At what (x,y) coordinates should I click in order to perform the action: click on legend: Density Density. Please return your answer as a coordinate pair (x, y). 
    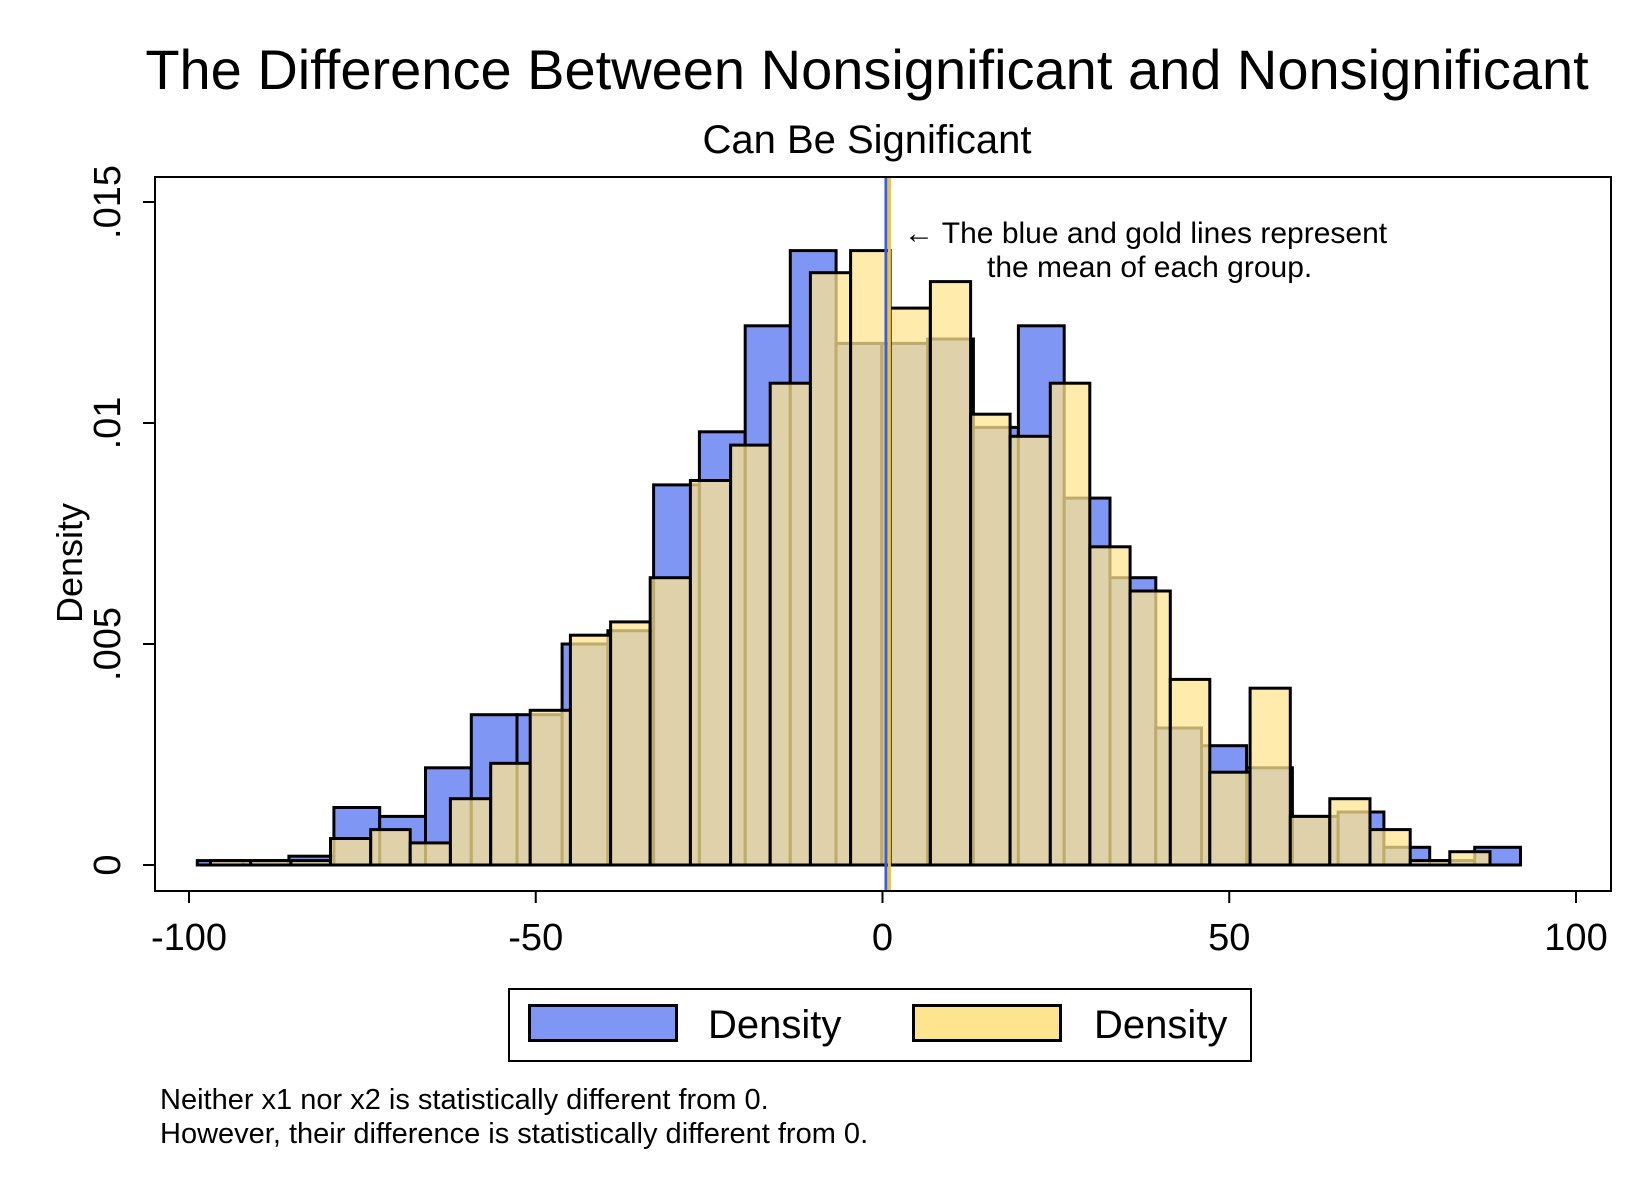
    Looking at the image, I should click on (880, 1025).